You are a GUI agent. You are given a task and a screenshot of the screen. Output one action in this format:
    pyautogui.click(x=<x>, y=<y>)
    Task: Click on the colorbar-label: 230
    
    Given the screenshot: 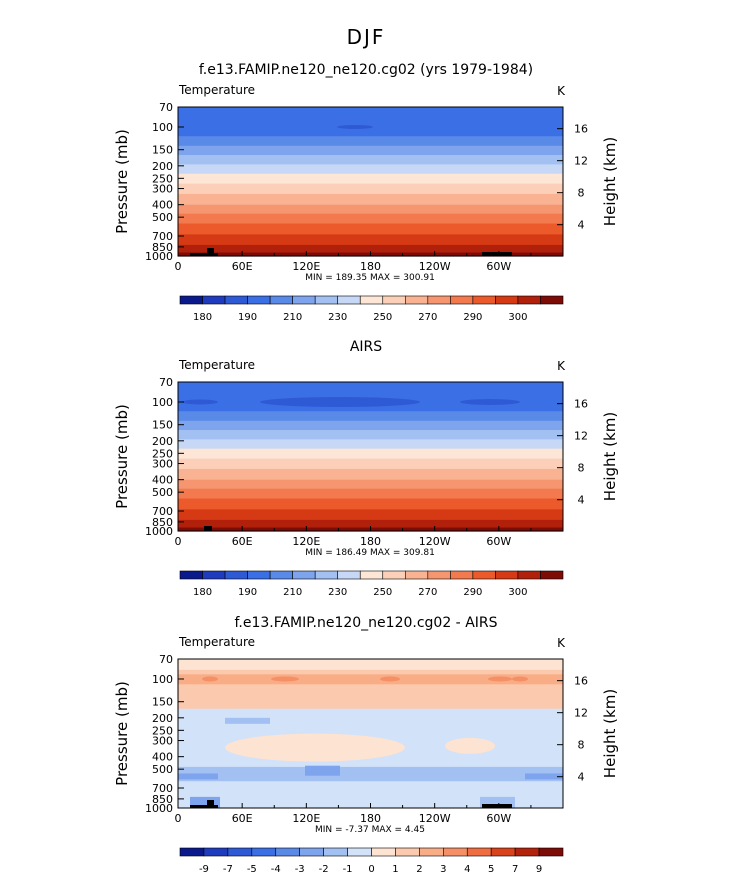 What is the action you would take?
    pyautogui.click(x=337, y=317)
    